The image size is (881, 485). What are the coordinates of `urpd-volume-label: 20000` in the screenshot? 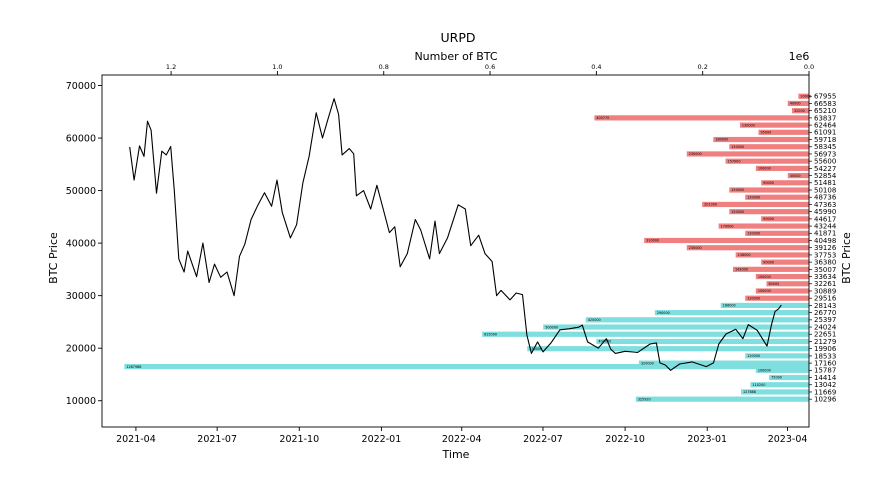 It's located at (805, 96).